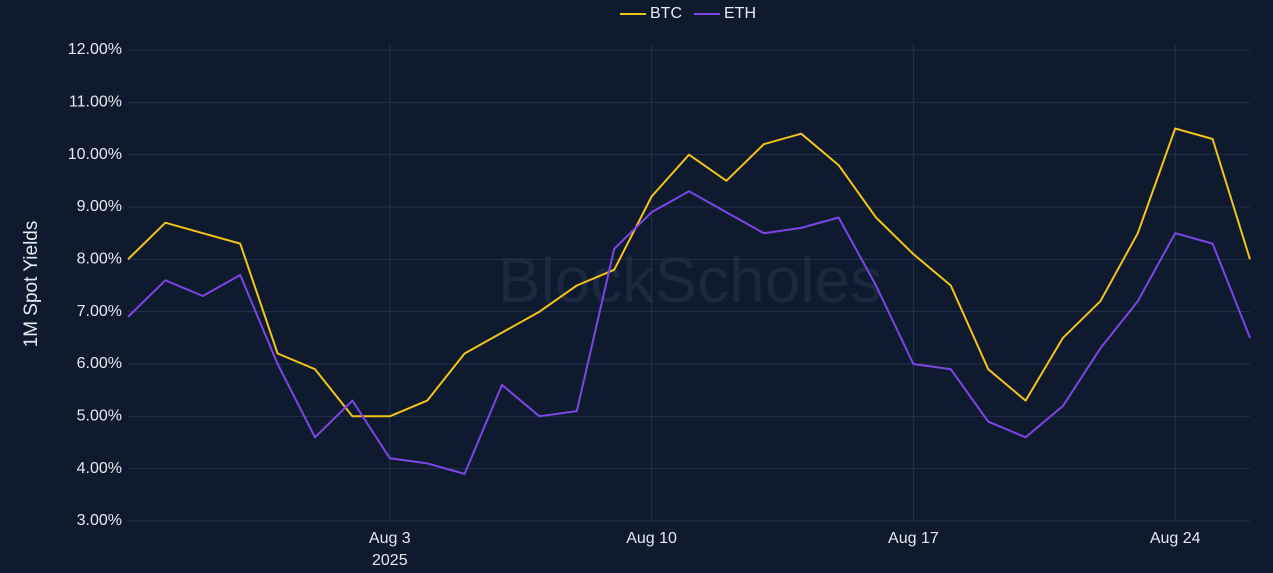 The height and width of the screenshot is (573, 1273). What do you see at coordinates (99, 416) in the screenshot?
I see `y-tick-label: 5.00%` at bounding box center [99, 416].